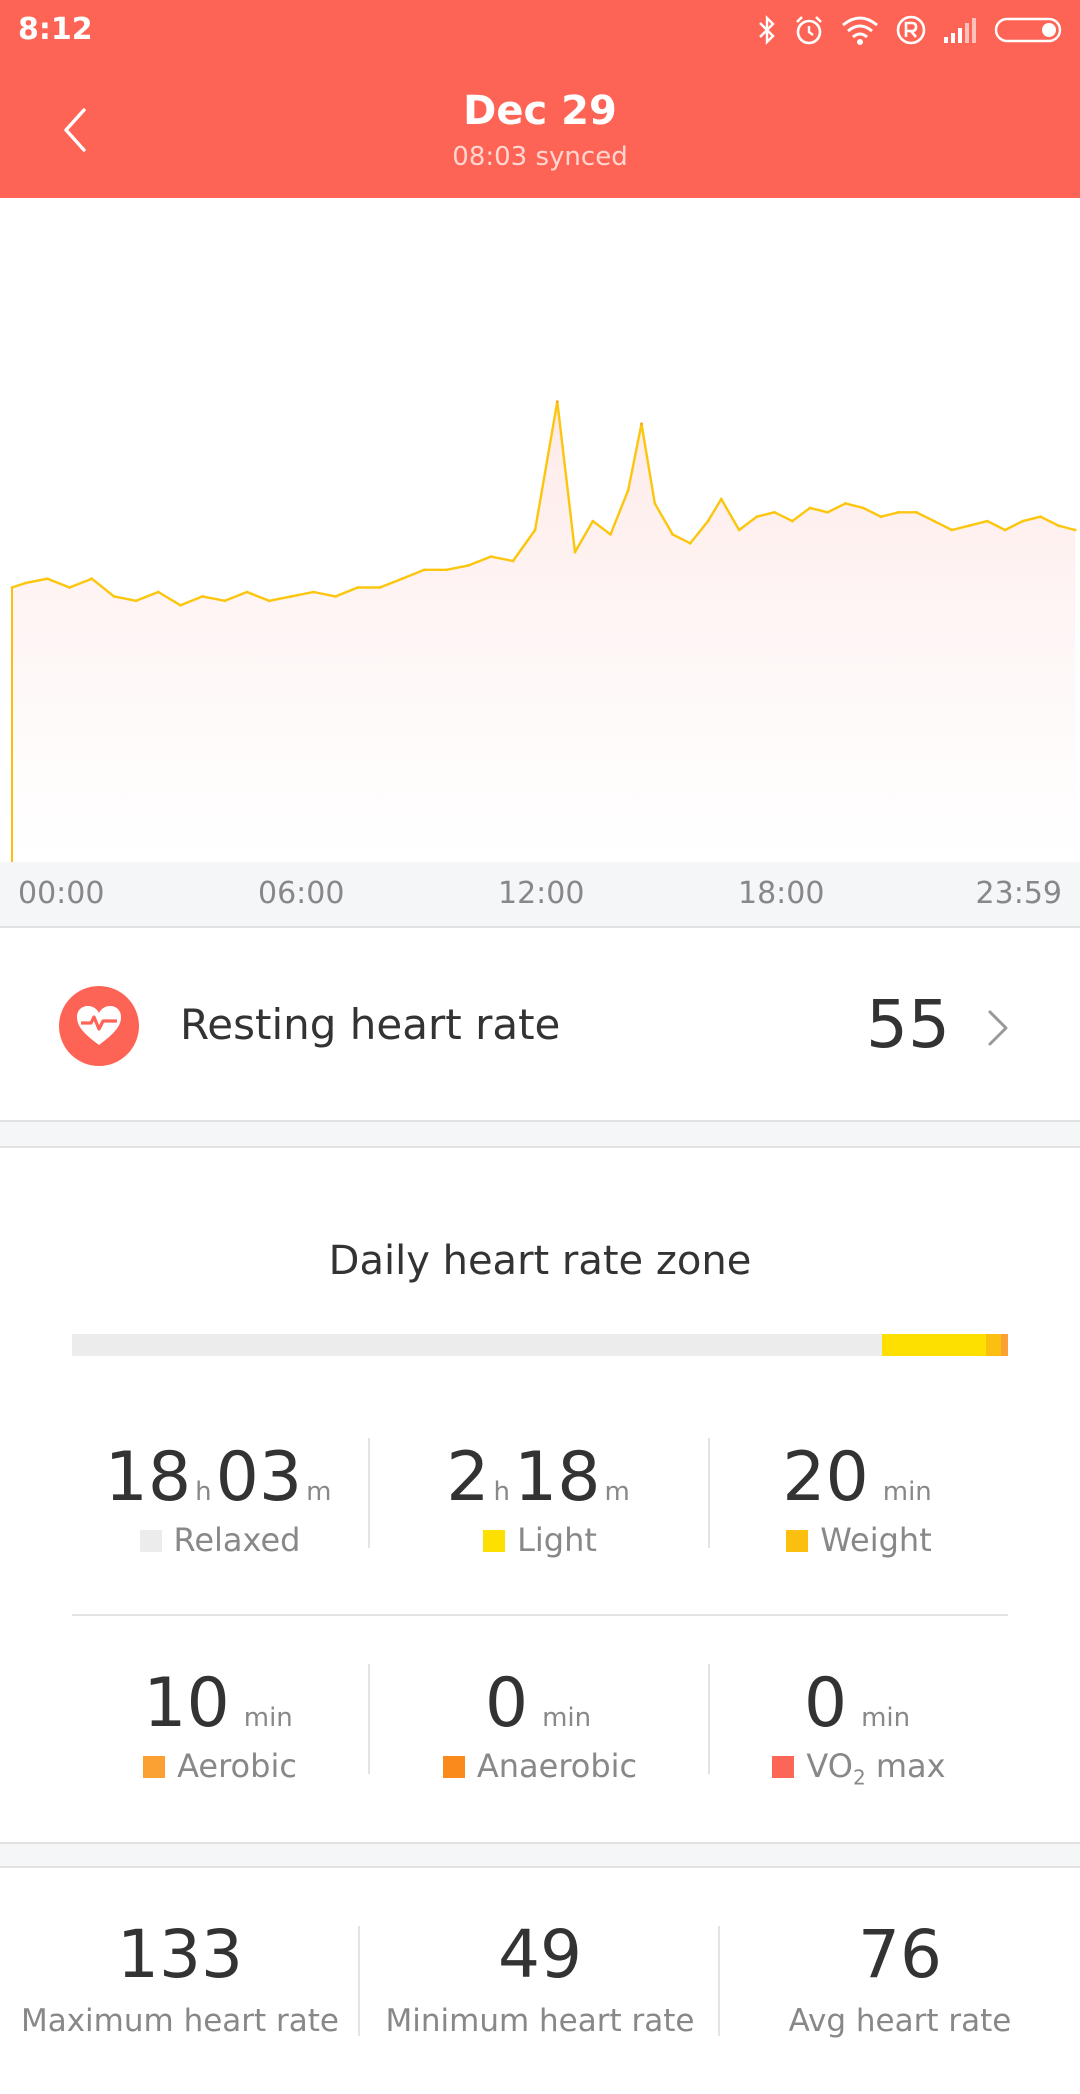 The height and width of the screenshot is (2094, 1080). I want to click on vo2max-value: 0, so click(825, 1703).